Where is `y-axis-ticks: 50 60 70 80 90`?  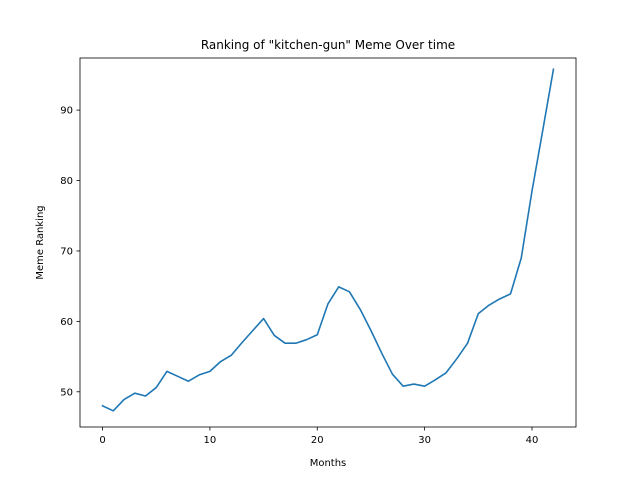 y-axis-ticks: 50 60 70 80 90 is located at coordinates (70, 252).